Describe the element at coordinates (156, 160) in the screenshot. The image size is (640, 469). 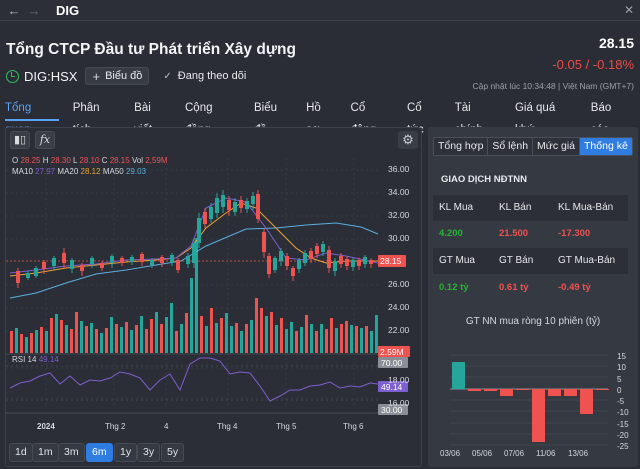
I see `volume-value: 2,59M` at that location.